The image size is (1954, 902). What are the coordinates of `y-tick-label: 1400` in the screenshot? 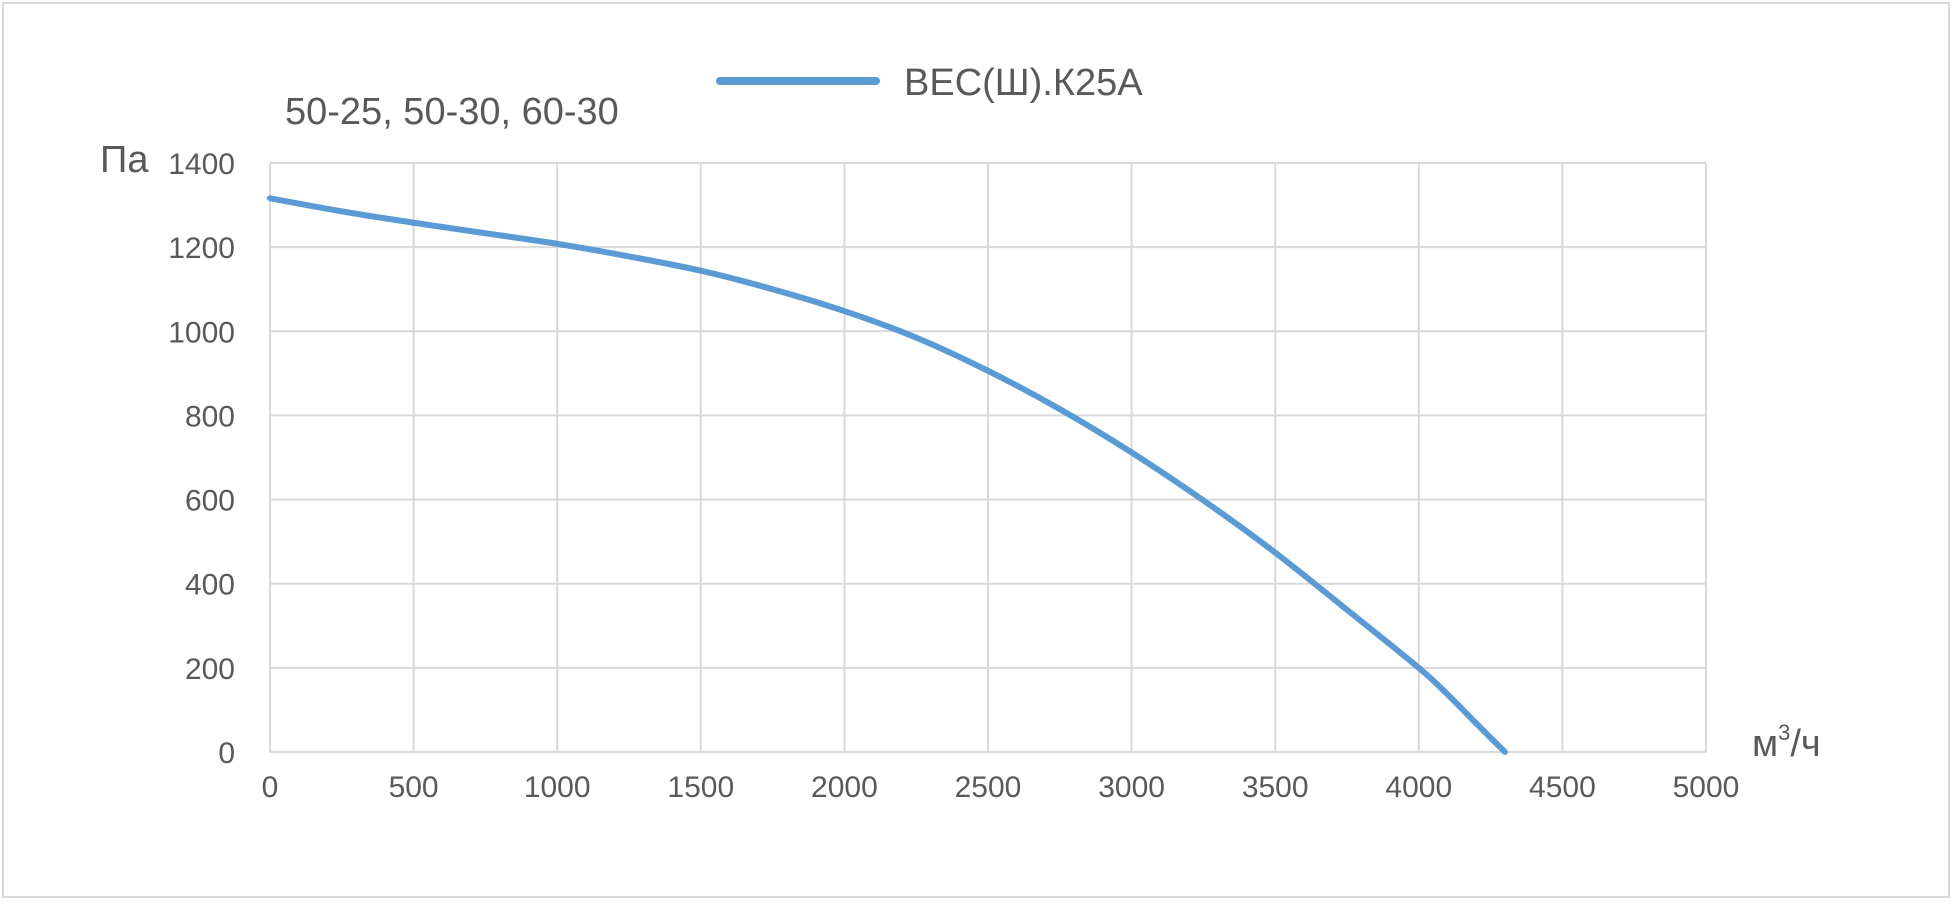 It's located at (201, 164).